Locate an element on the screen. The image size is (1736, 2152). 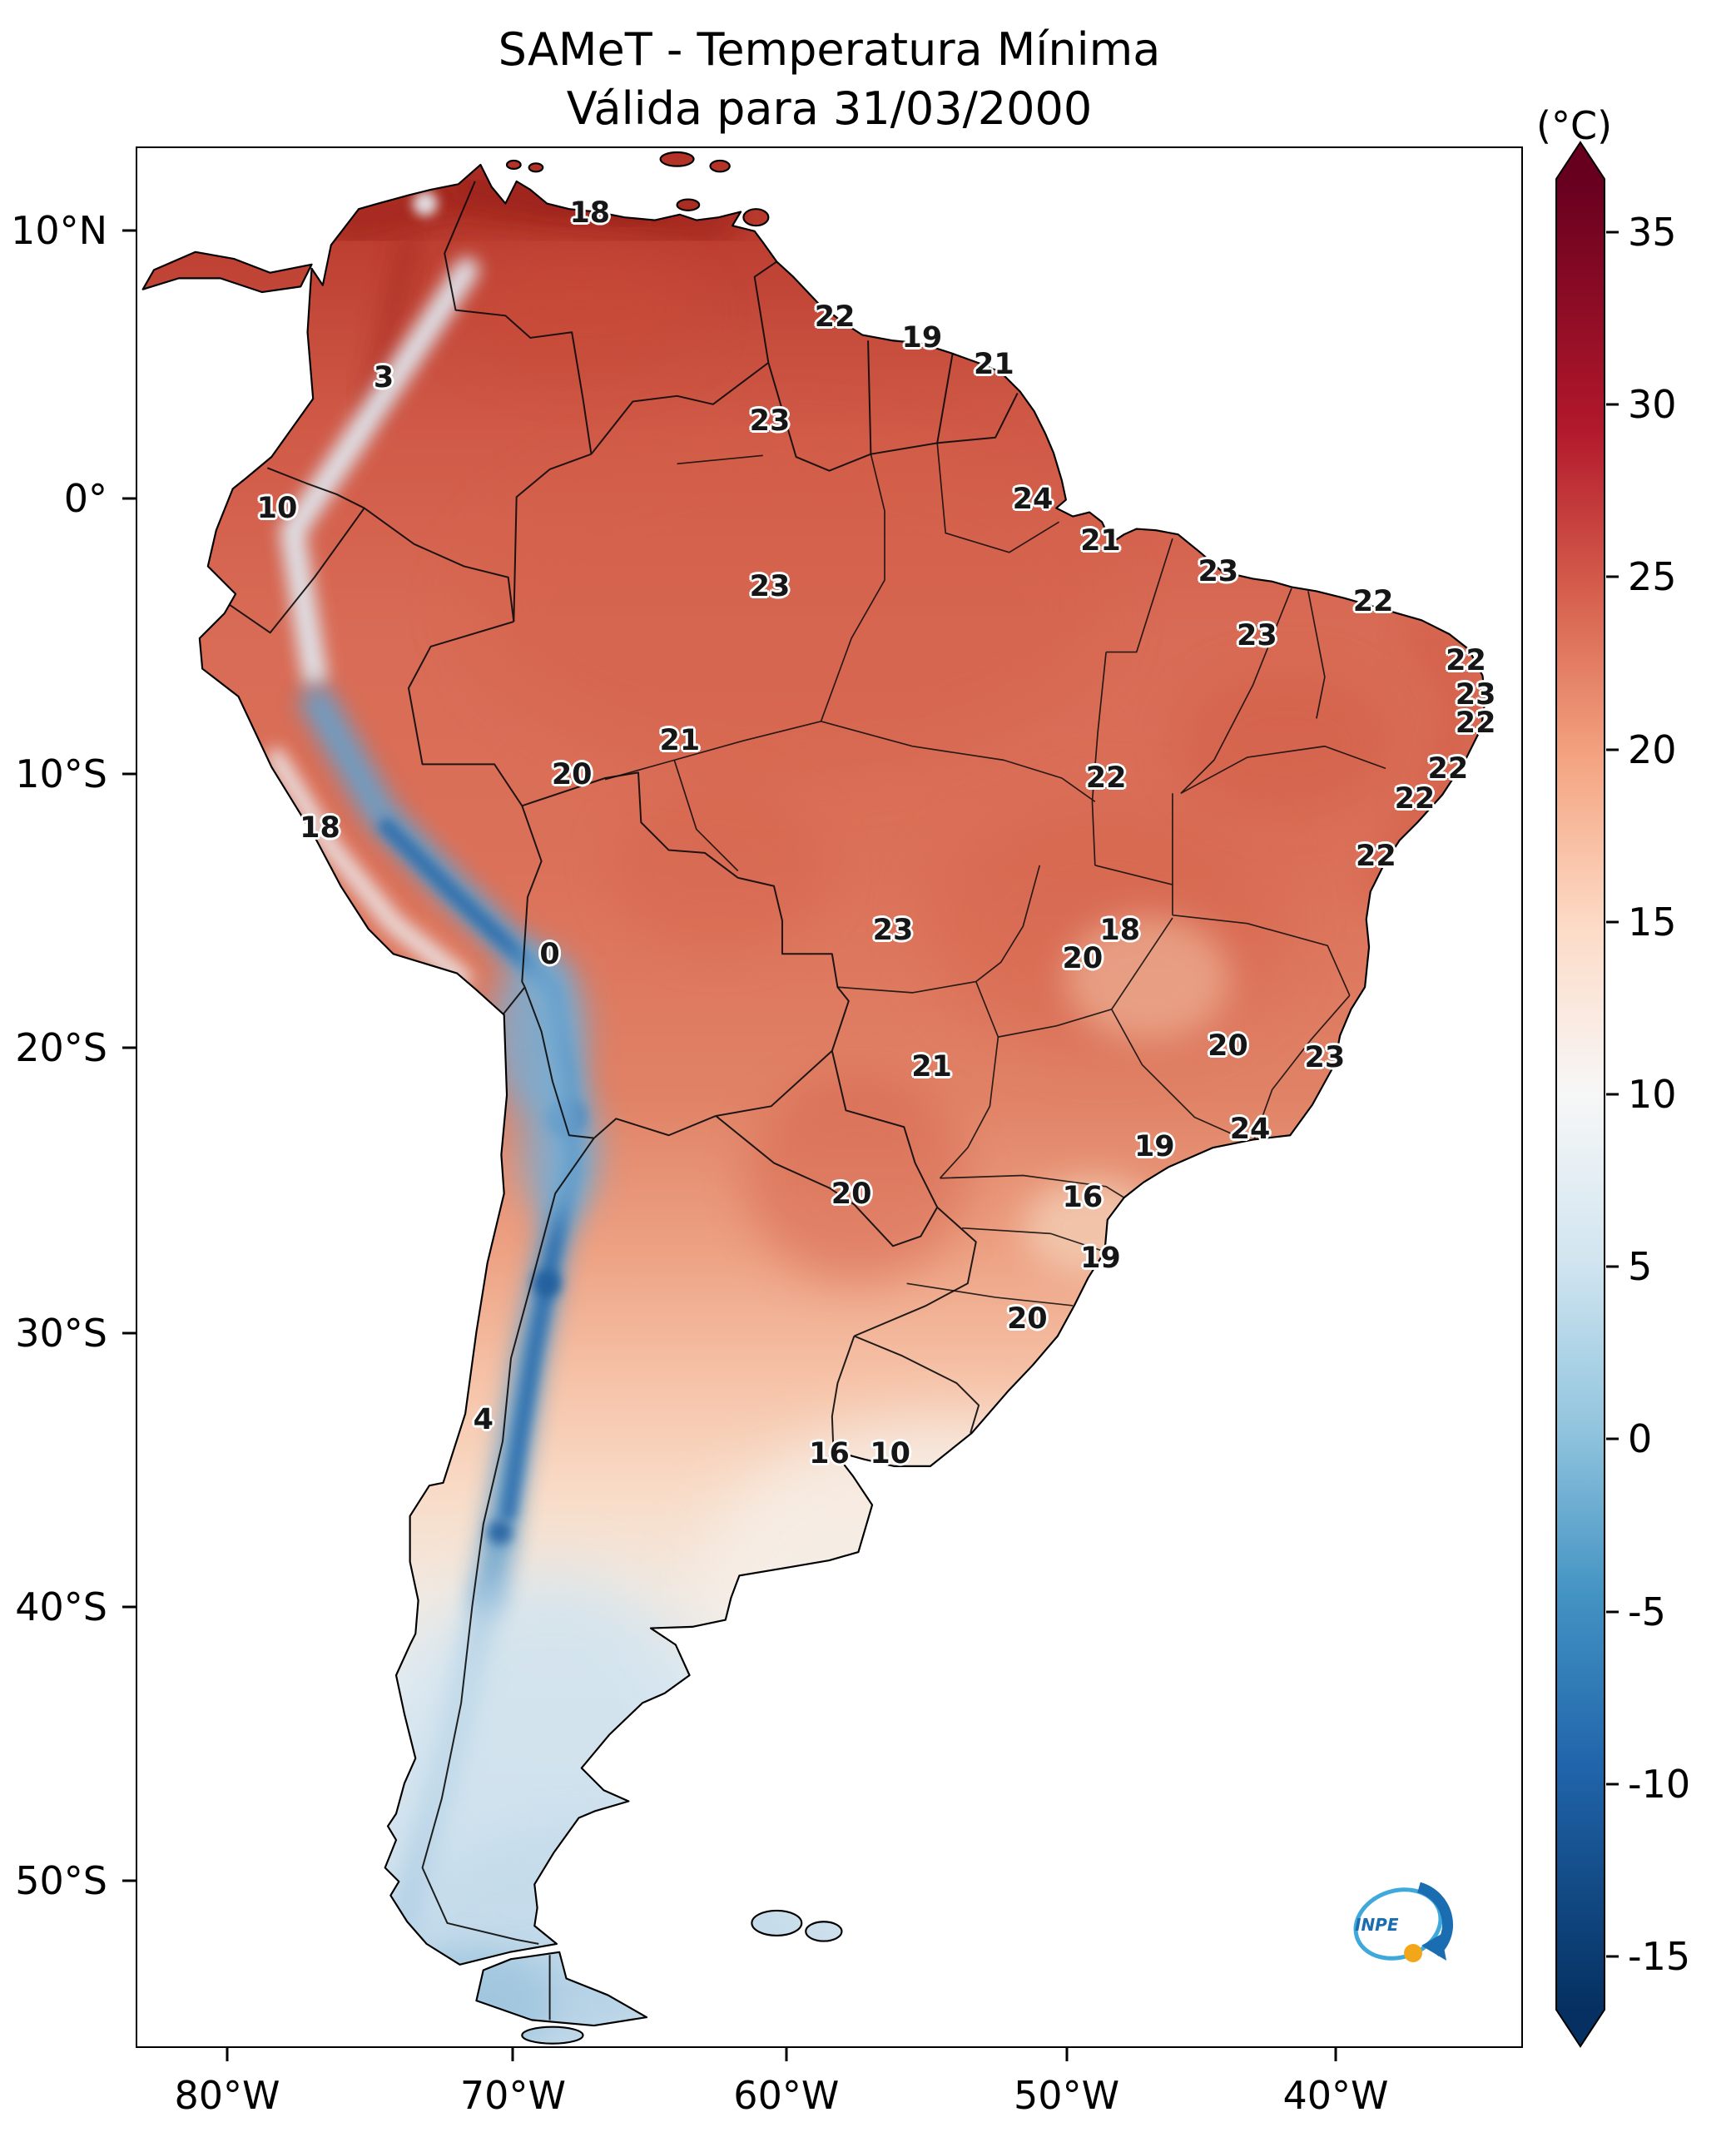
y-tick-label: 40°S is located at coordinates (61, 1606).